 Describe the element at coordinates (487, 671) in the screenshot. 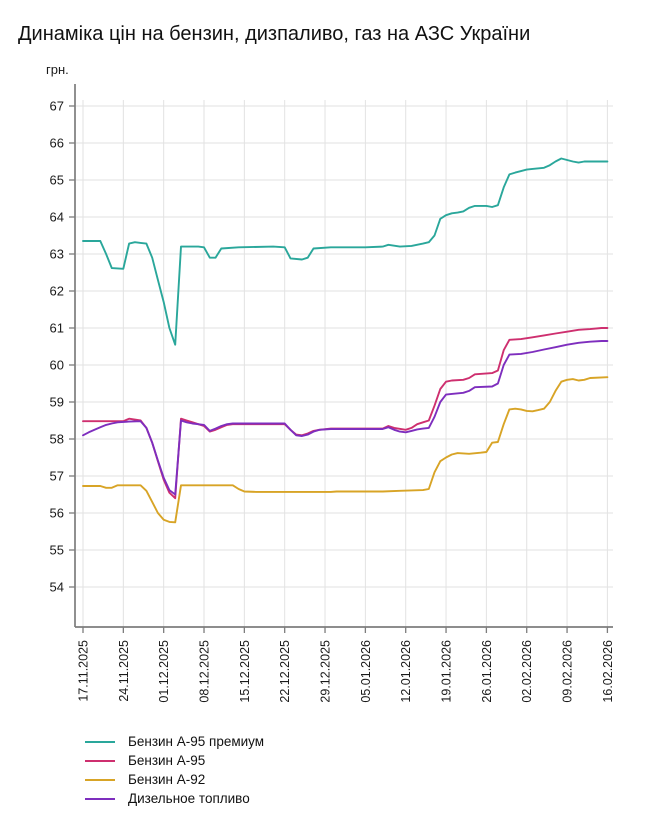

I see `x-tick-label: 26.01.2026` at that location.